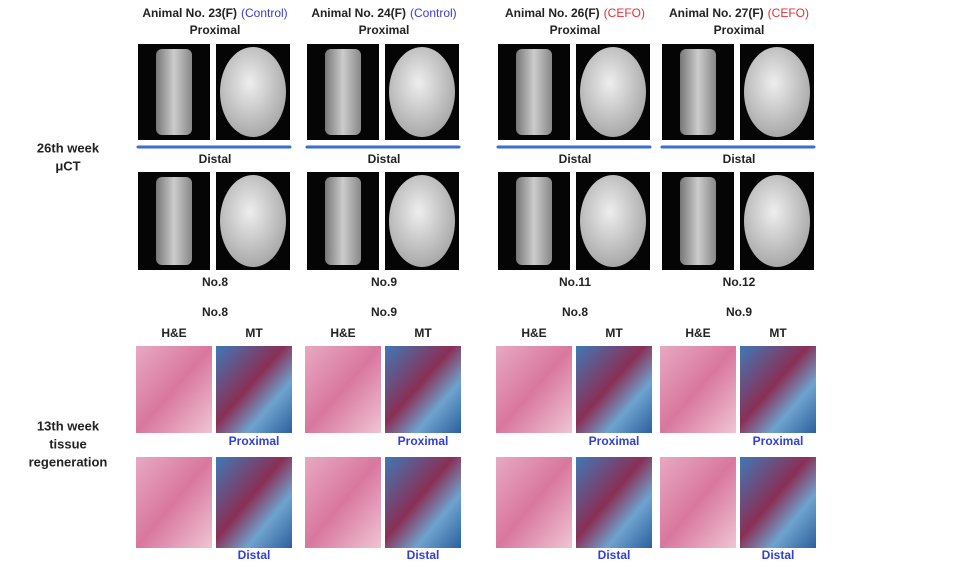 The width and height of the screenshot is (960, 571). What do you see at coordinates (189, 13) in the screenshot?
I see `animal-label: Animal No. 23(F)` at bounding box center [189, 13].